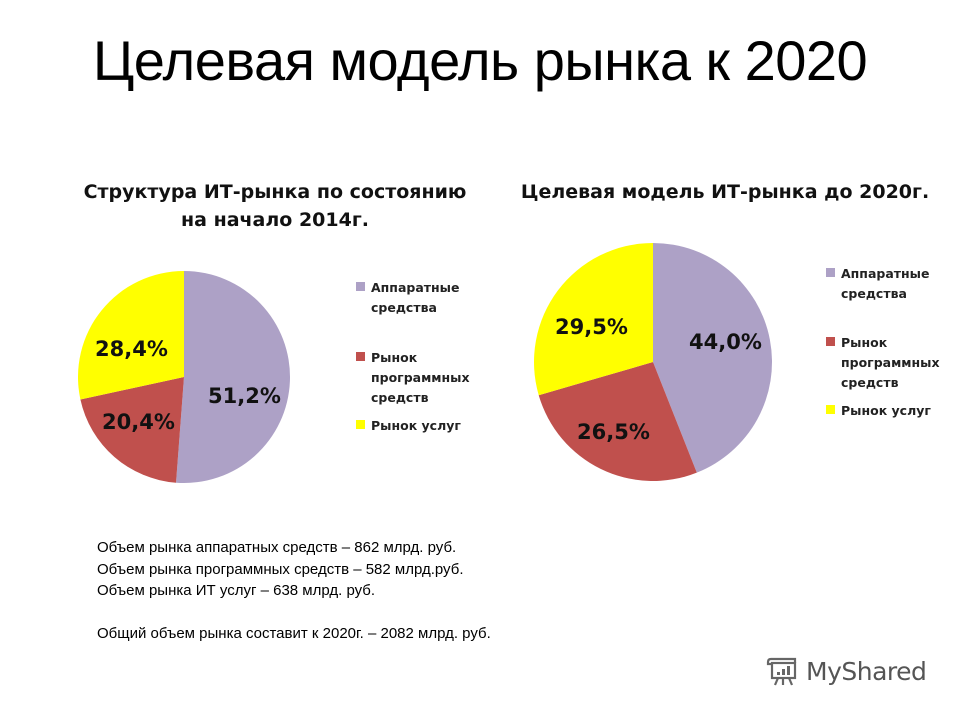 This screenshot has width=960, height=720. What do you see at coordinates (725, 342) in the screenshot?
I see `pie-label-hardware: 44,0%` at bounding box center [725, 342].